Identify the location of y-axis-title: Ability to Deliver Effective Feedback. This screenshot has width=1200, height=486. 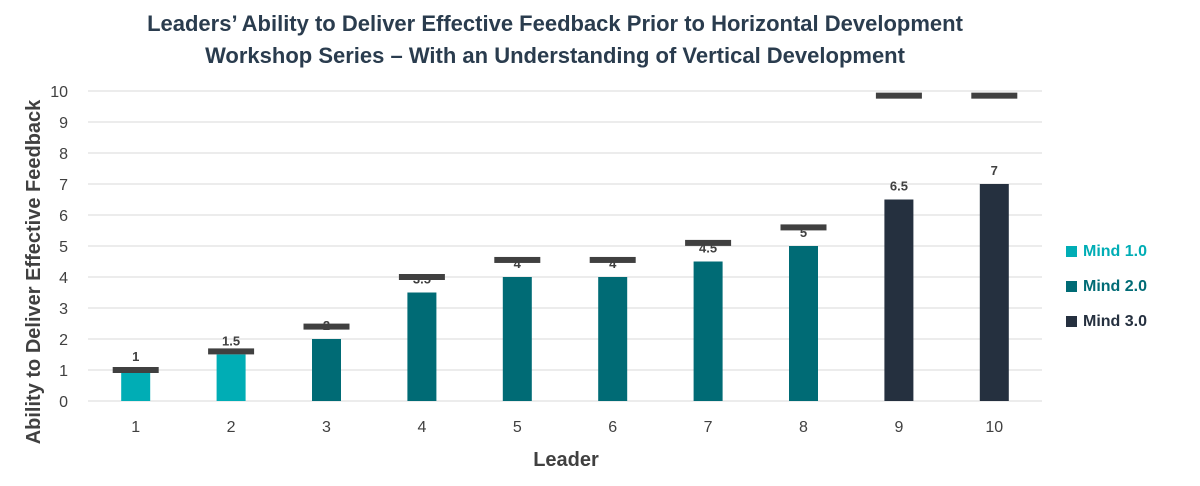
(34, 271).